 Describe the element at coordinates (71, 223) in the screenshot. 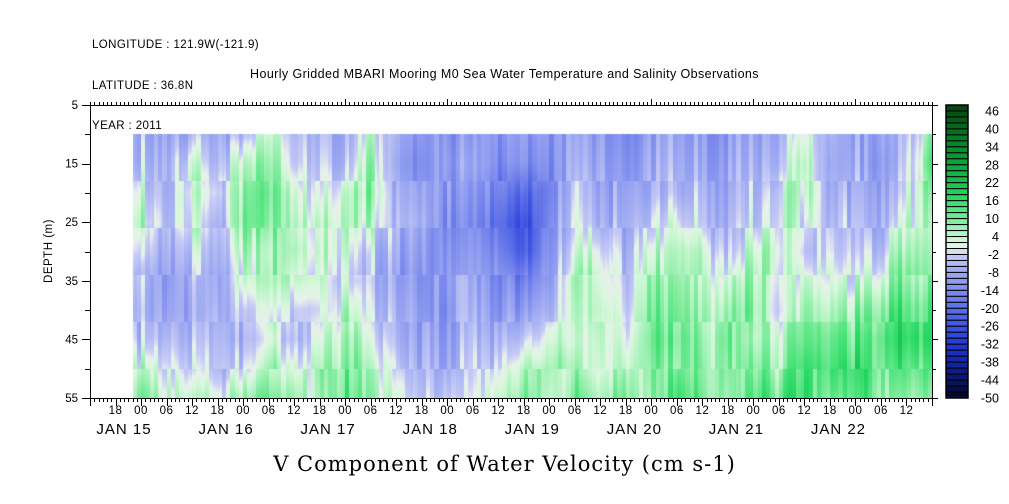

I see `y-tick-label: 25` at that location.